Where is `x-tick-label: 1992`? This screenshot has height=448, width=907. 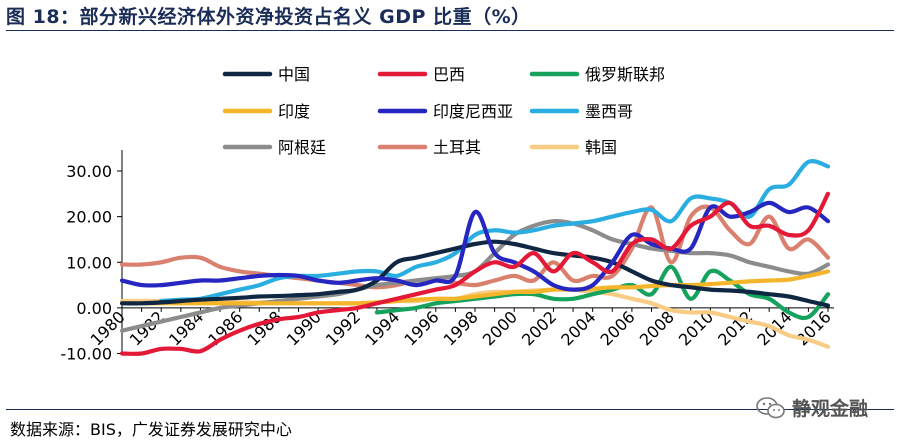
x-tick-label: 1992 is located at coordinates (343, 328).